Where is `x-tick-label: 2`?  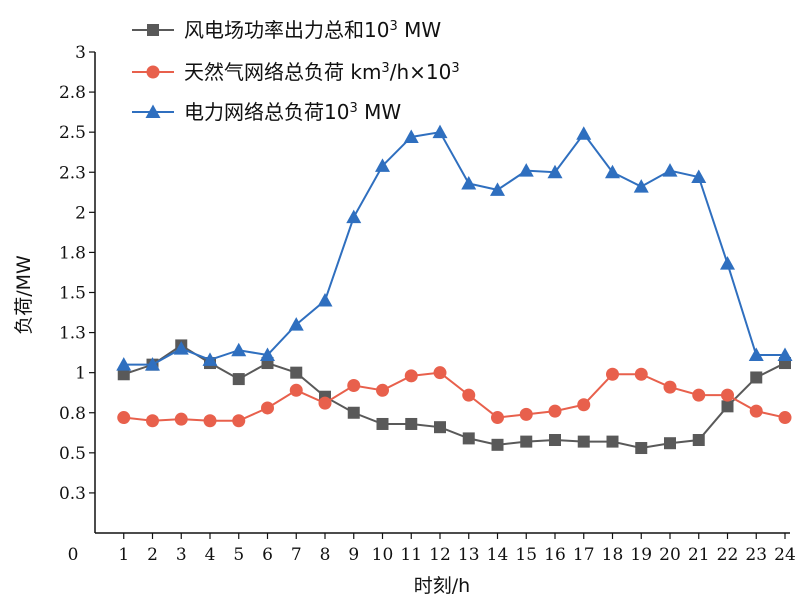 x-tick-label: 2 is located at coordinates (152, 555).